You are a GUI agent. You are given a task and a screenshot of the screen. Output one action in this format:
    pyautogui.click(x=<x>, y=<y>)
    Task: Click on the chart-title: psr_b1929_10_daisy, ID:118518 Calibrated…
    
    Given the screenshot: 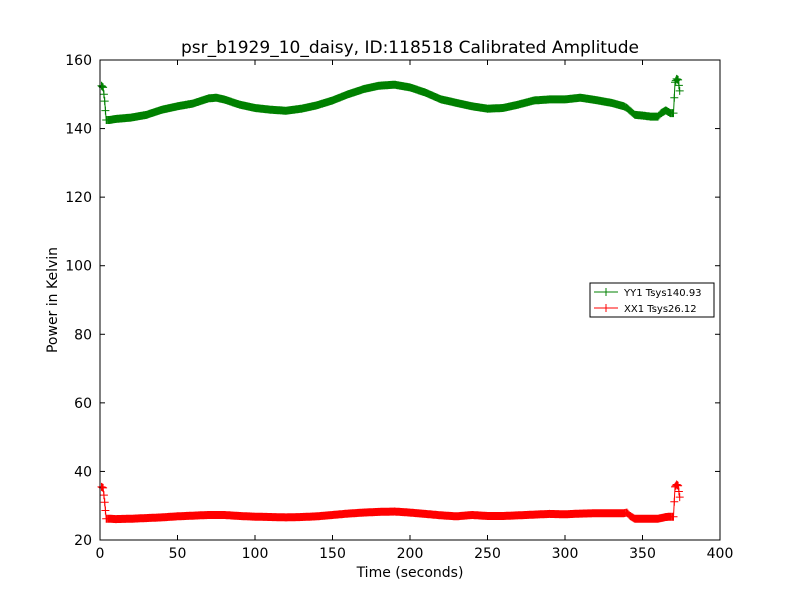 What is the action you would take?
    pyautogui.click(x=410, y=48)
    